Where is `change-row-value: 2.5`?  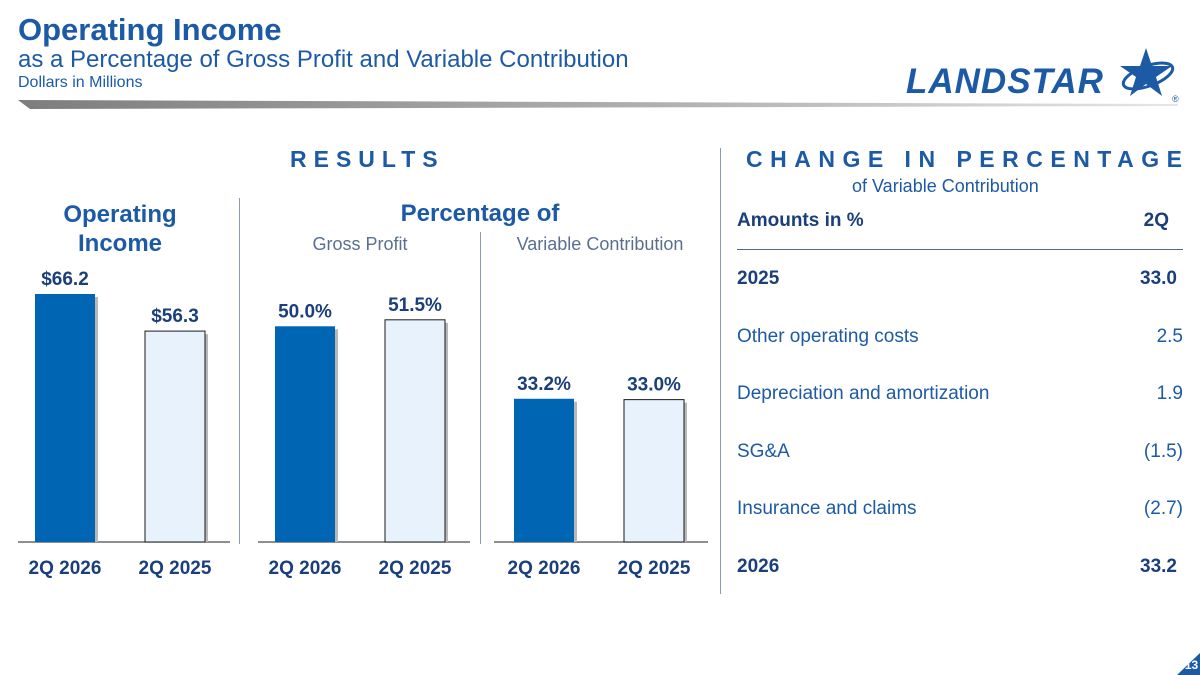 change-row-value: 2.5 is located at coordinates (1169, 336).